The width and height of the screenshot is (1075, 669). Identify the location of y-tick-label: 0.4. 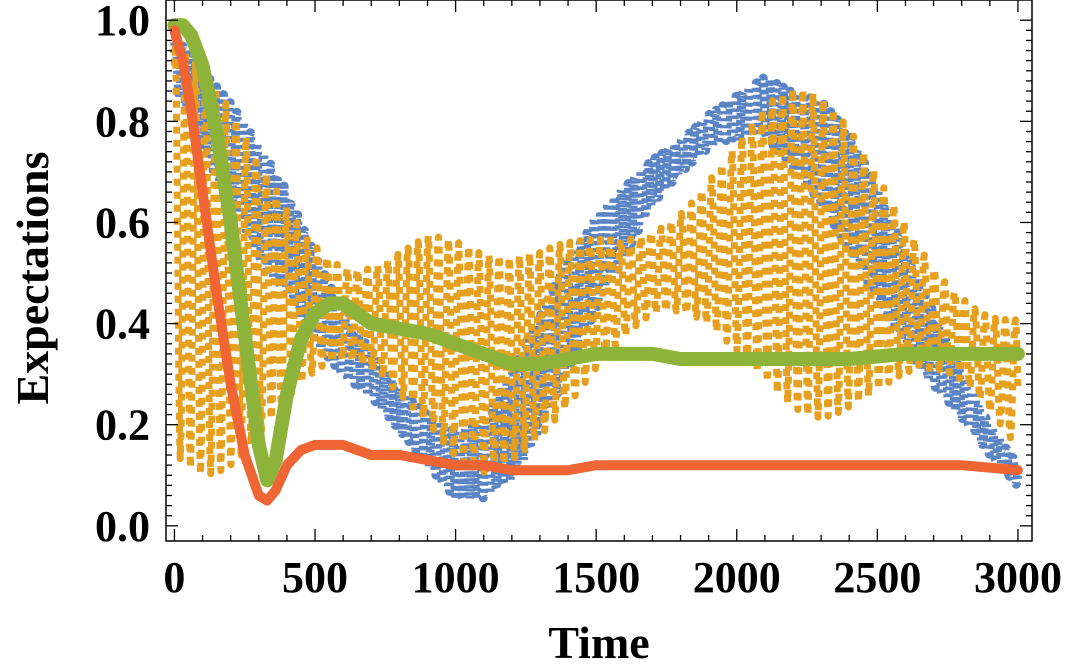
(122, 324).